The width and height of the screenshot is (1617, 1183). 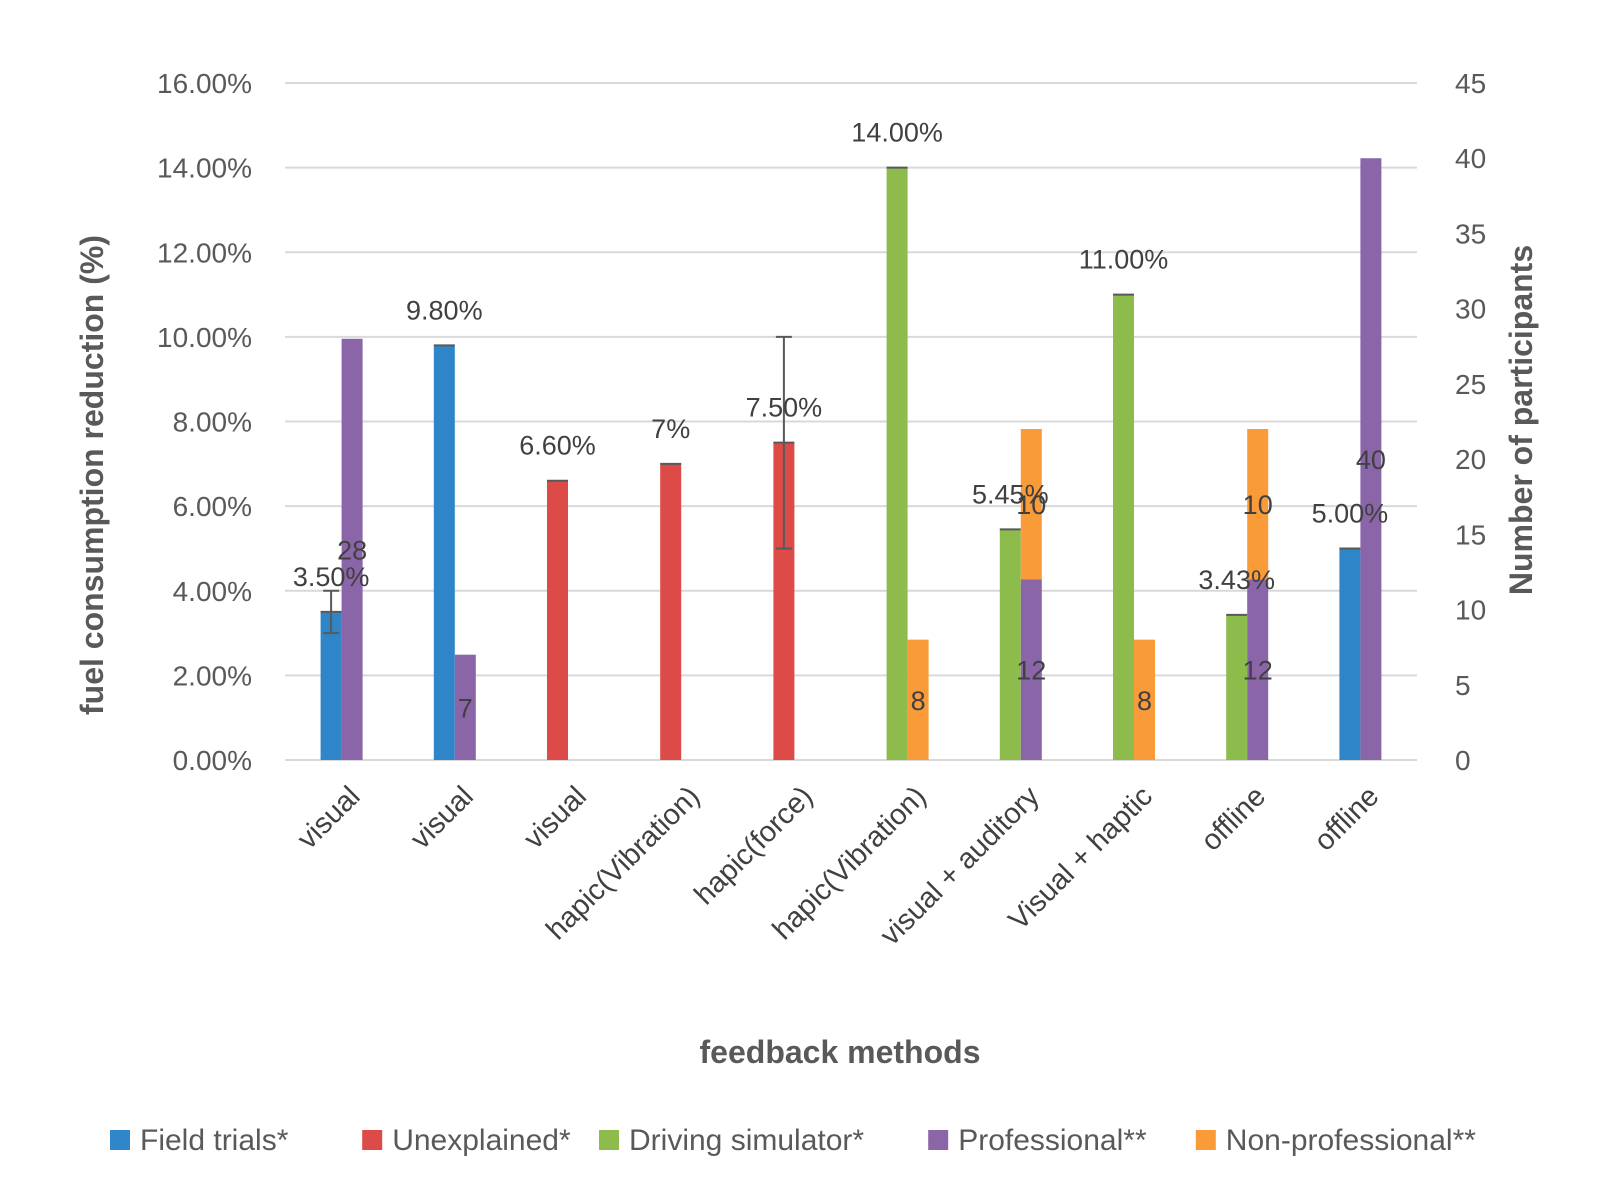 I want to click on left-y-axis-title: fuel consumption reduction (%), so click(x=92, y=475).